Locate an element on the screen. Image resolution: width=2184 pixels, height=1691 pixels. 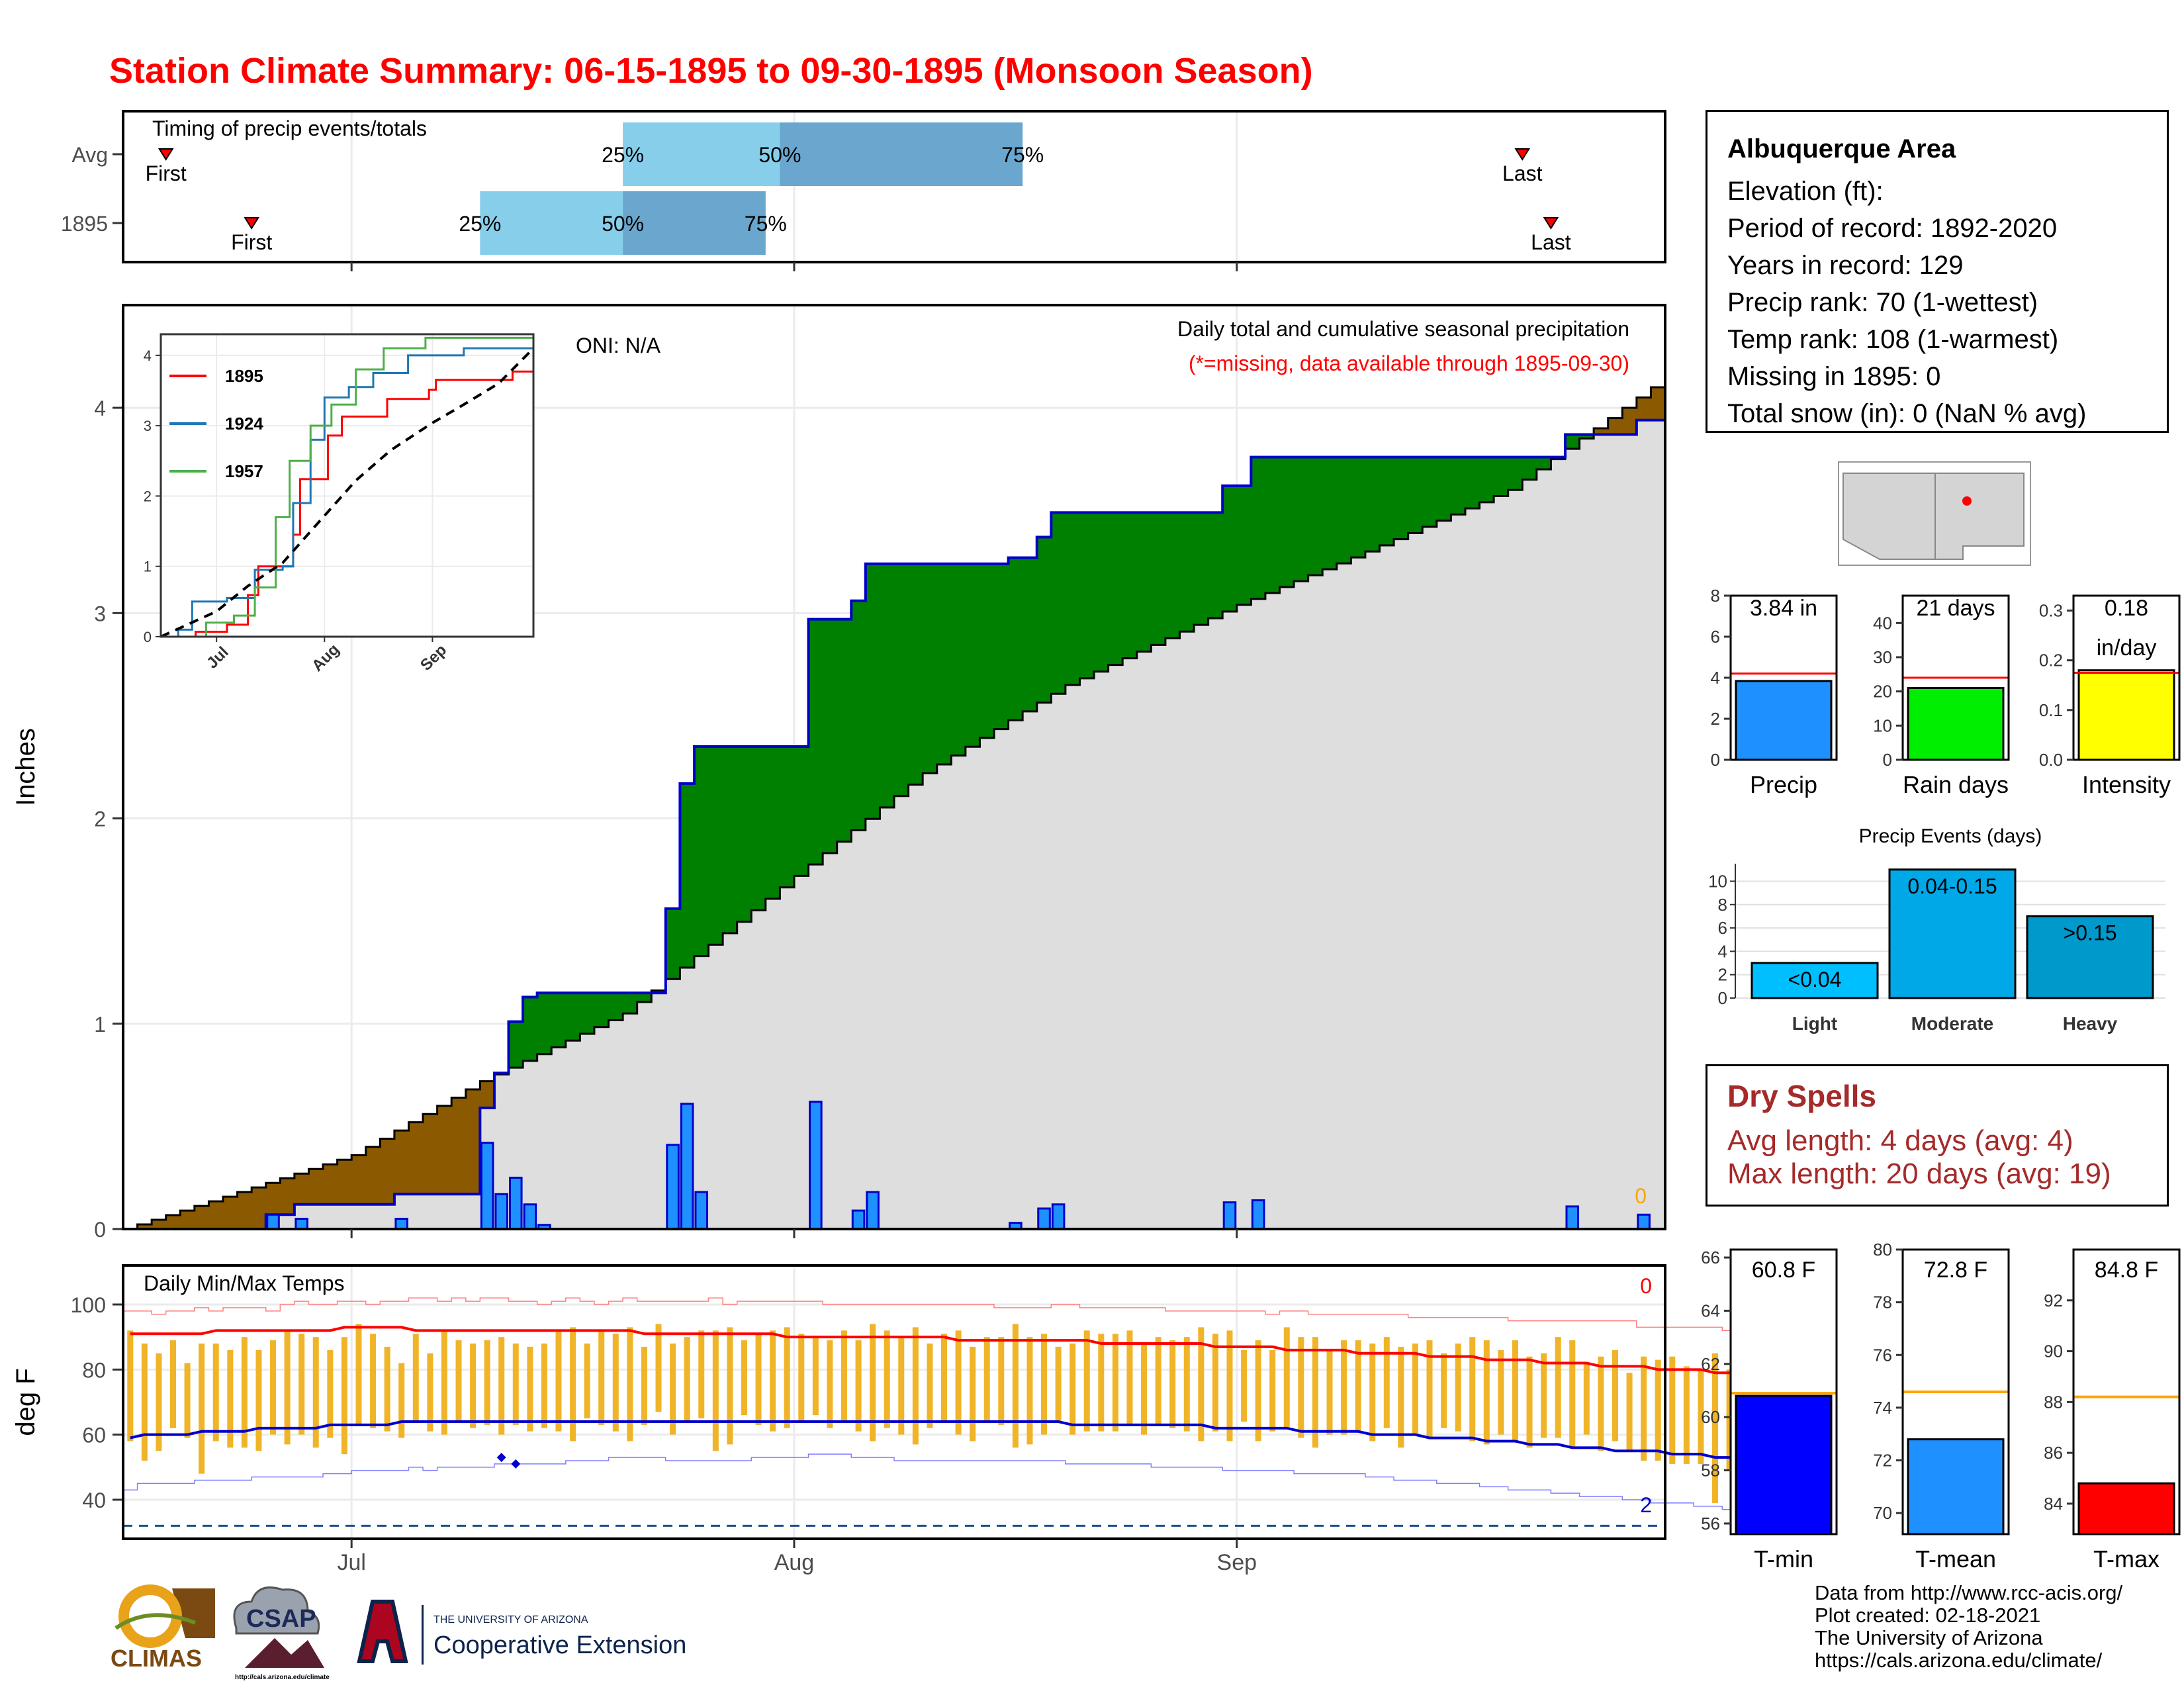
info-line: Precip rank: 70 (1-wettest) is located at coordinates (1883, 302).